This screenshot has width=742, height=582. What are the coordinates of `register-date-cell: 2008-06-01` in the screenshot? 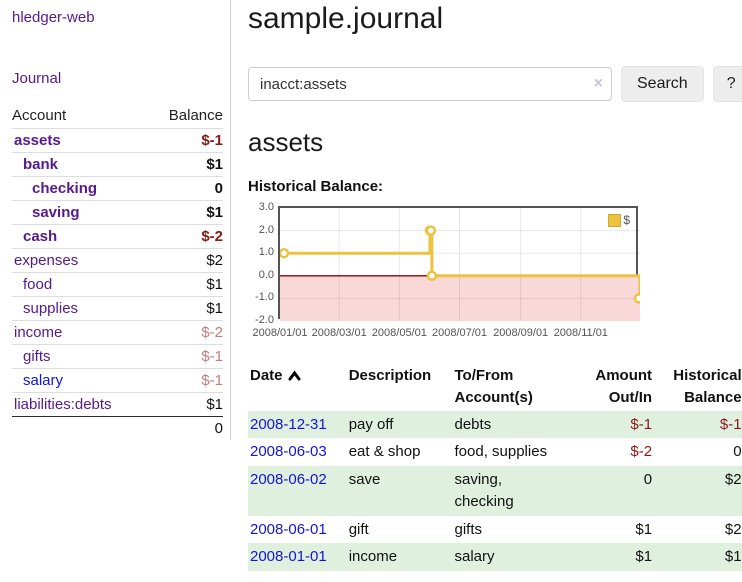 It's located at (297, 530).